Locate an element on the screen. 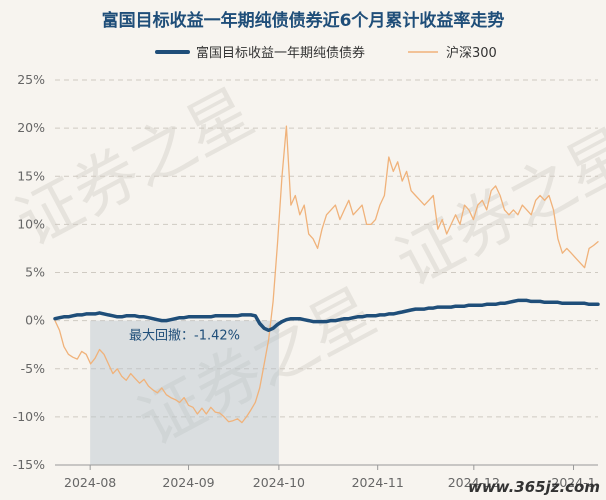 This screenshot has width=606, height=500. y-tick-label: 15% is located at coordinates (31, 175).